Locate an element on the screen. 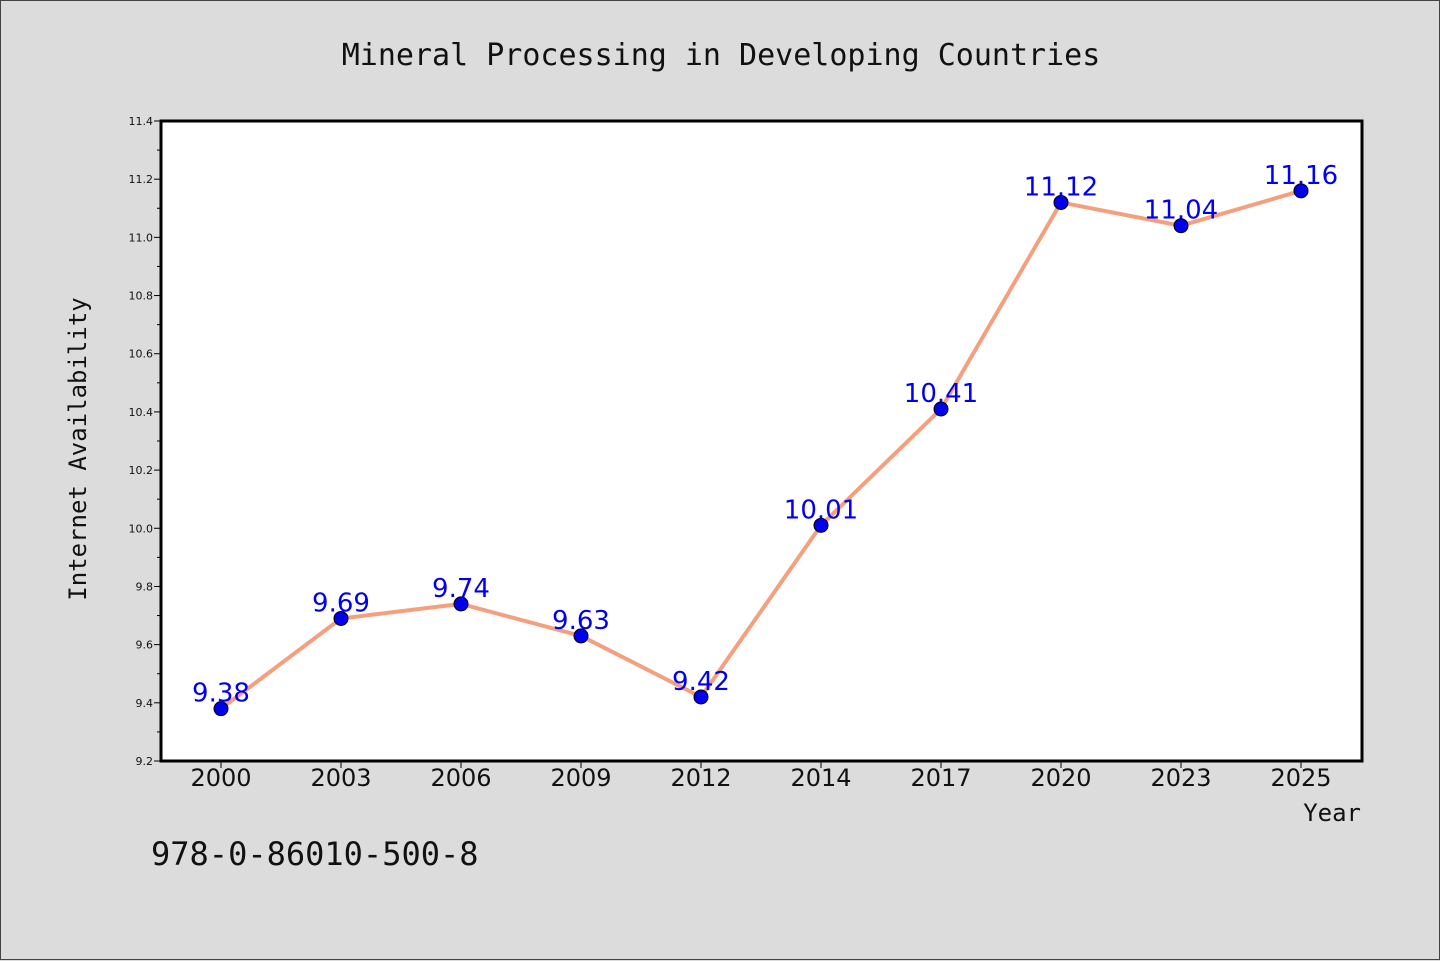  y-tick-label: 10.6 is located at coordinates (141, 354).